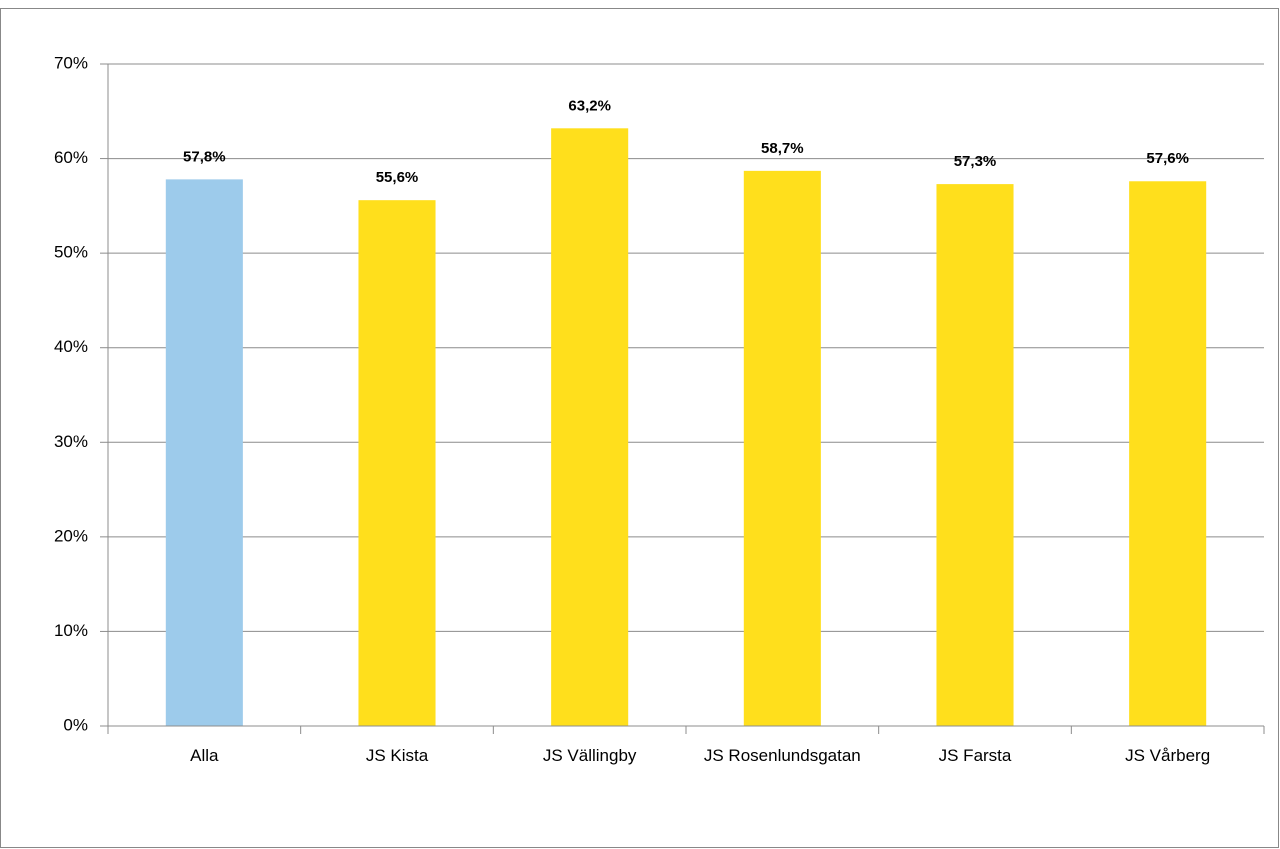 The width and height of the screenshot is (1280, 849). I want to click on x-tick-label: JS Kista, so click(397, 755).